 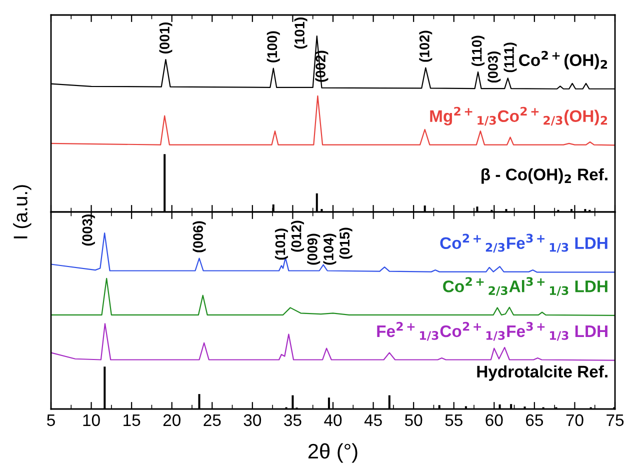 What do you see at coordinates (545, 176) in the screenshot?
I see `series-label: β - Co(OH)$_{2}$ Ref.` at bounding box center [545, 176].